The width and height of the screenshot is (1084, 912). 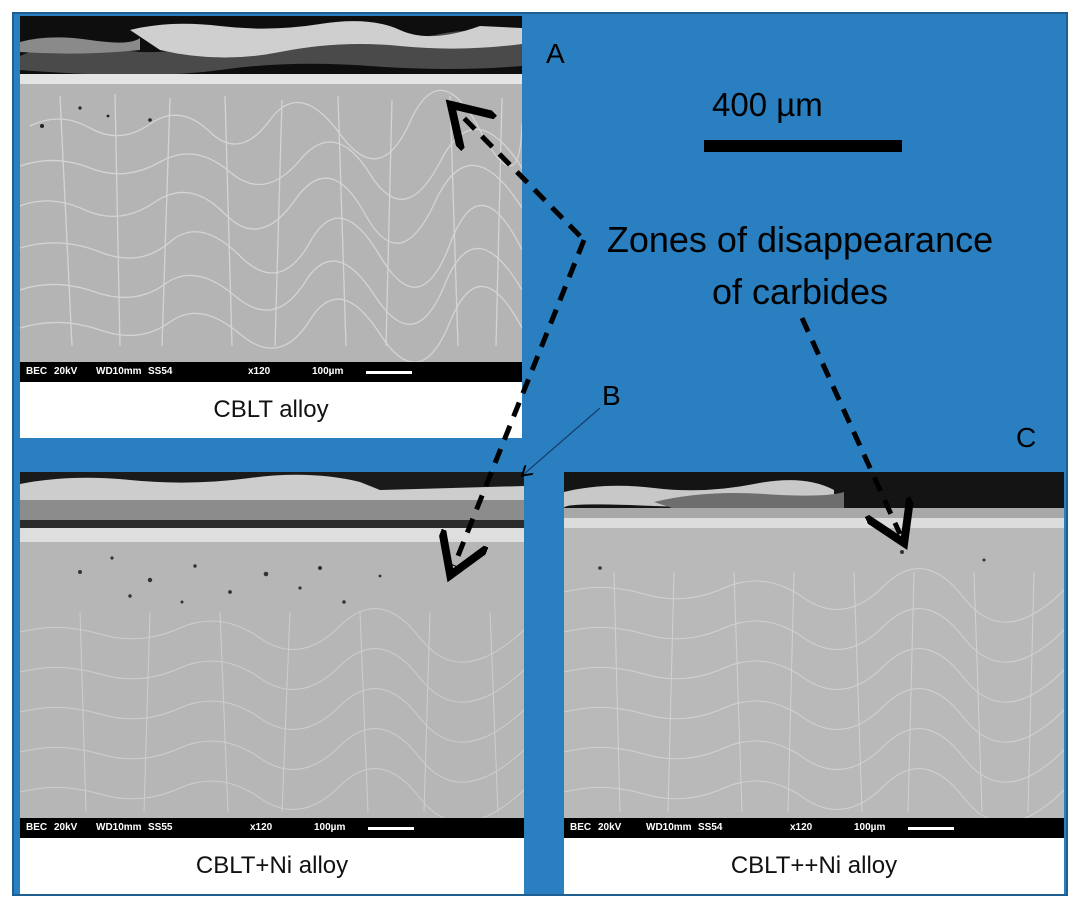 What do you see at coordinates (330, 827) in the screenshot?
I see `panel-b-sem-scale: 100µm` at bounding box center [330, 827].